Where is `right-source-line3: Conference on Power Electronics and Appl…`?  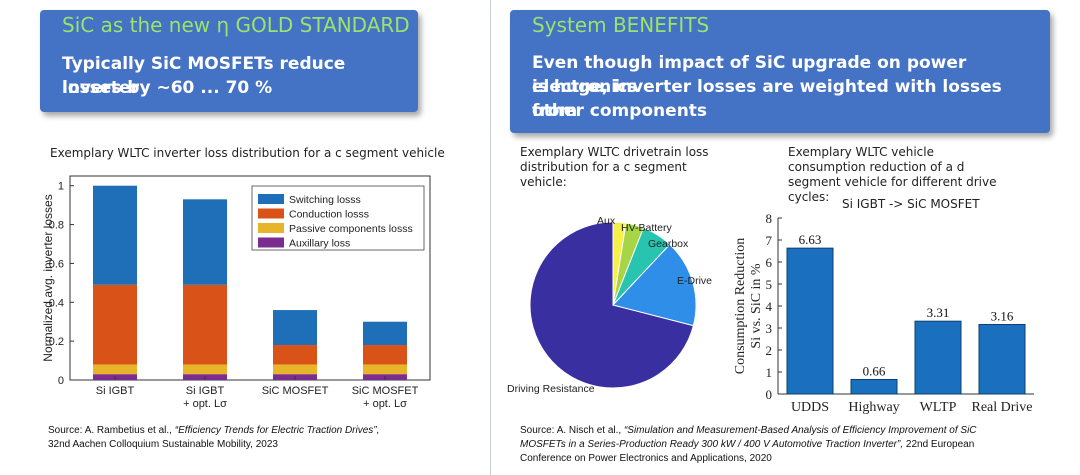
right-source-line3: Conference on Power Electronics and Appl… is located at coordinates (646, 458).